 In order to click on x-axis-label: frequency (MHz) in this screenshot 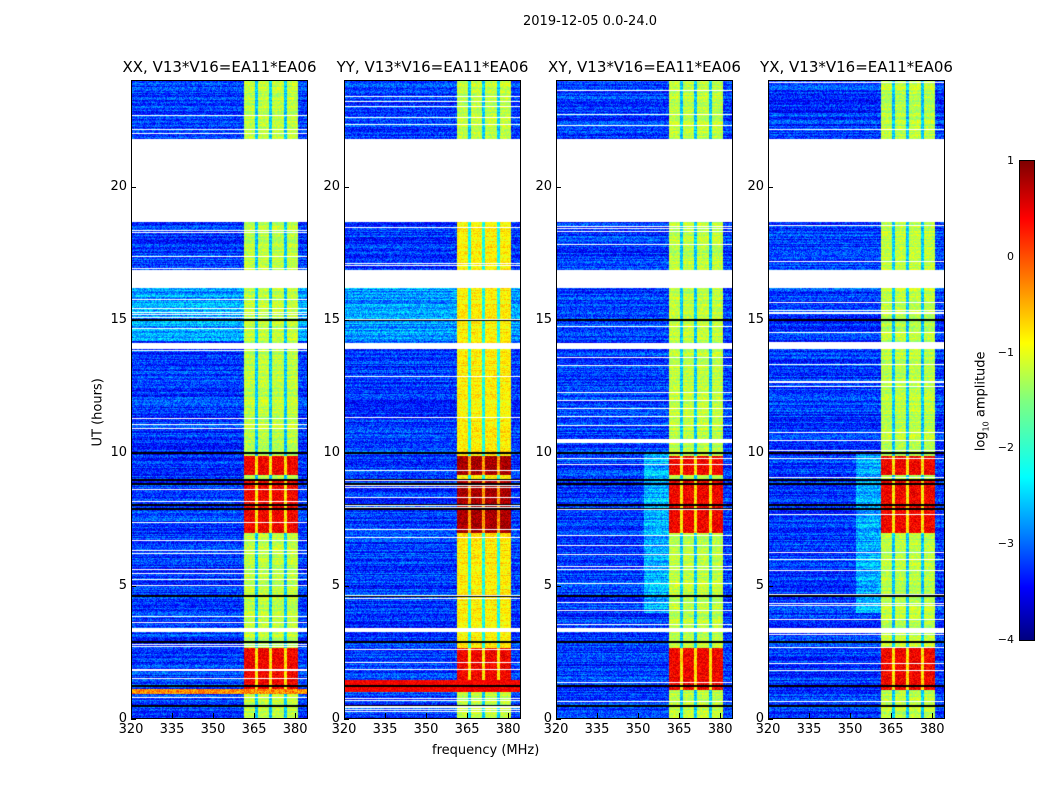, I will do `click(486, 750)`.